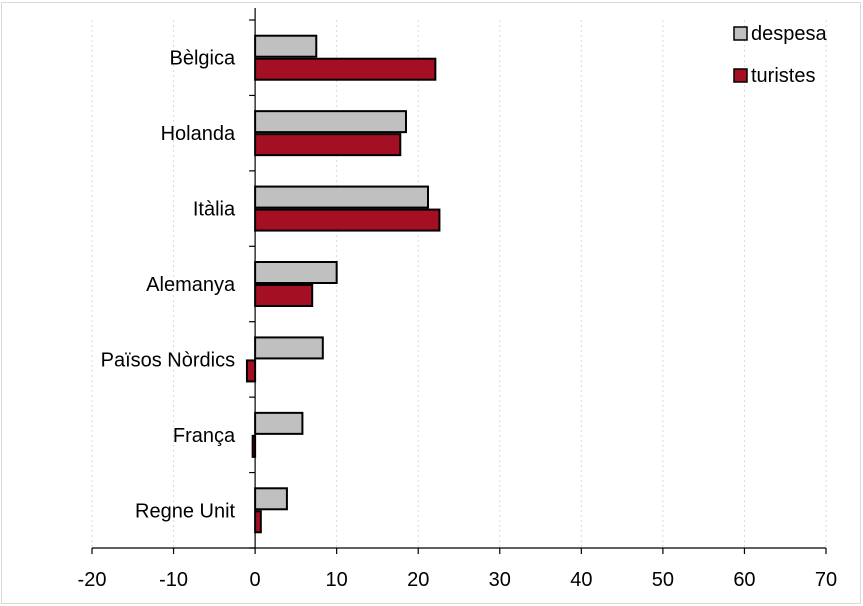 The width and height of the screenshot is (863, 606). What do you see at coordinates (780, 55) in the screenshot?
I see `legend: despesa turistes` at bounding box center [780, 55].